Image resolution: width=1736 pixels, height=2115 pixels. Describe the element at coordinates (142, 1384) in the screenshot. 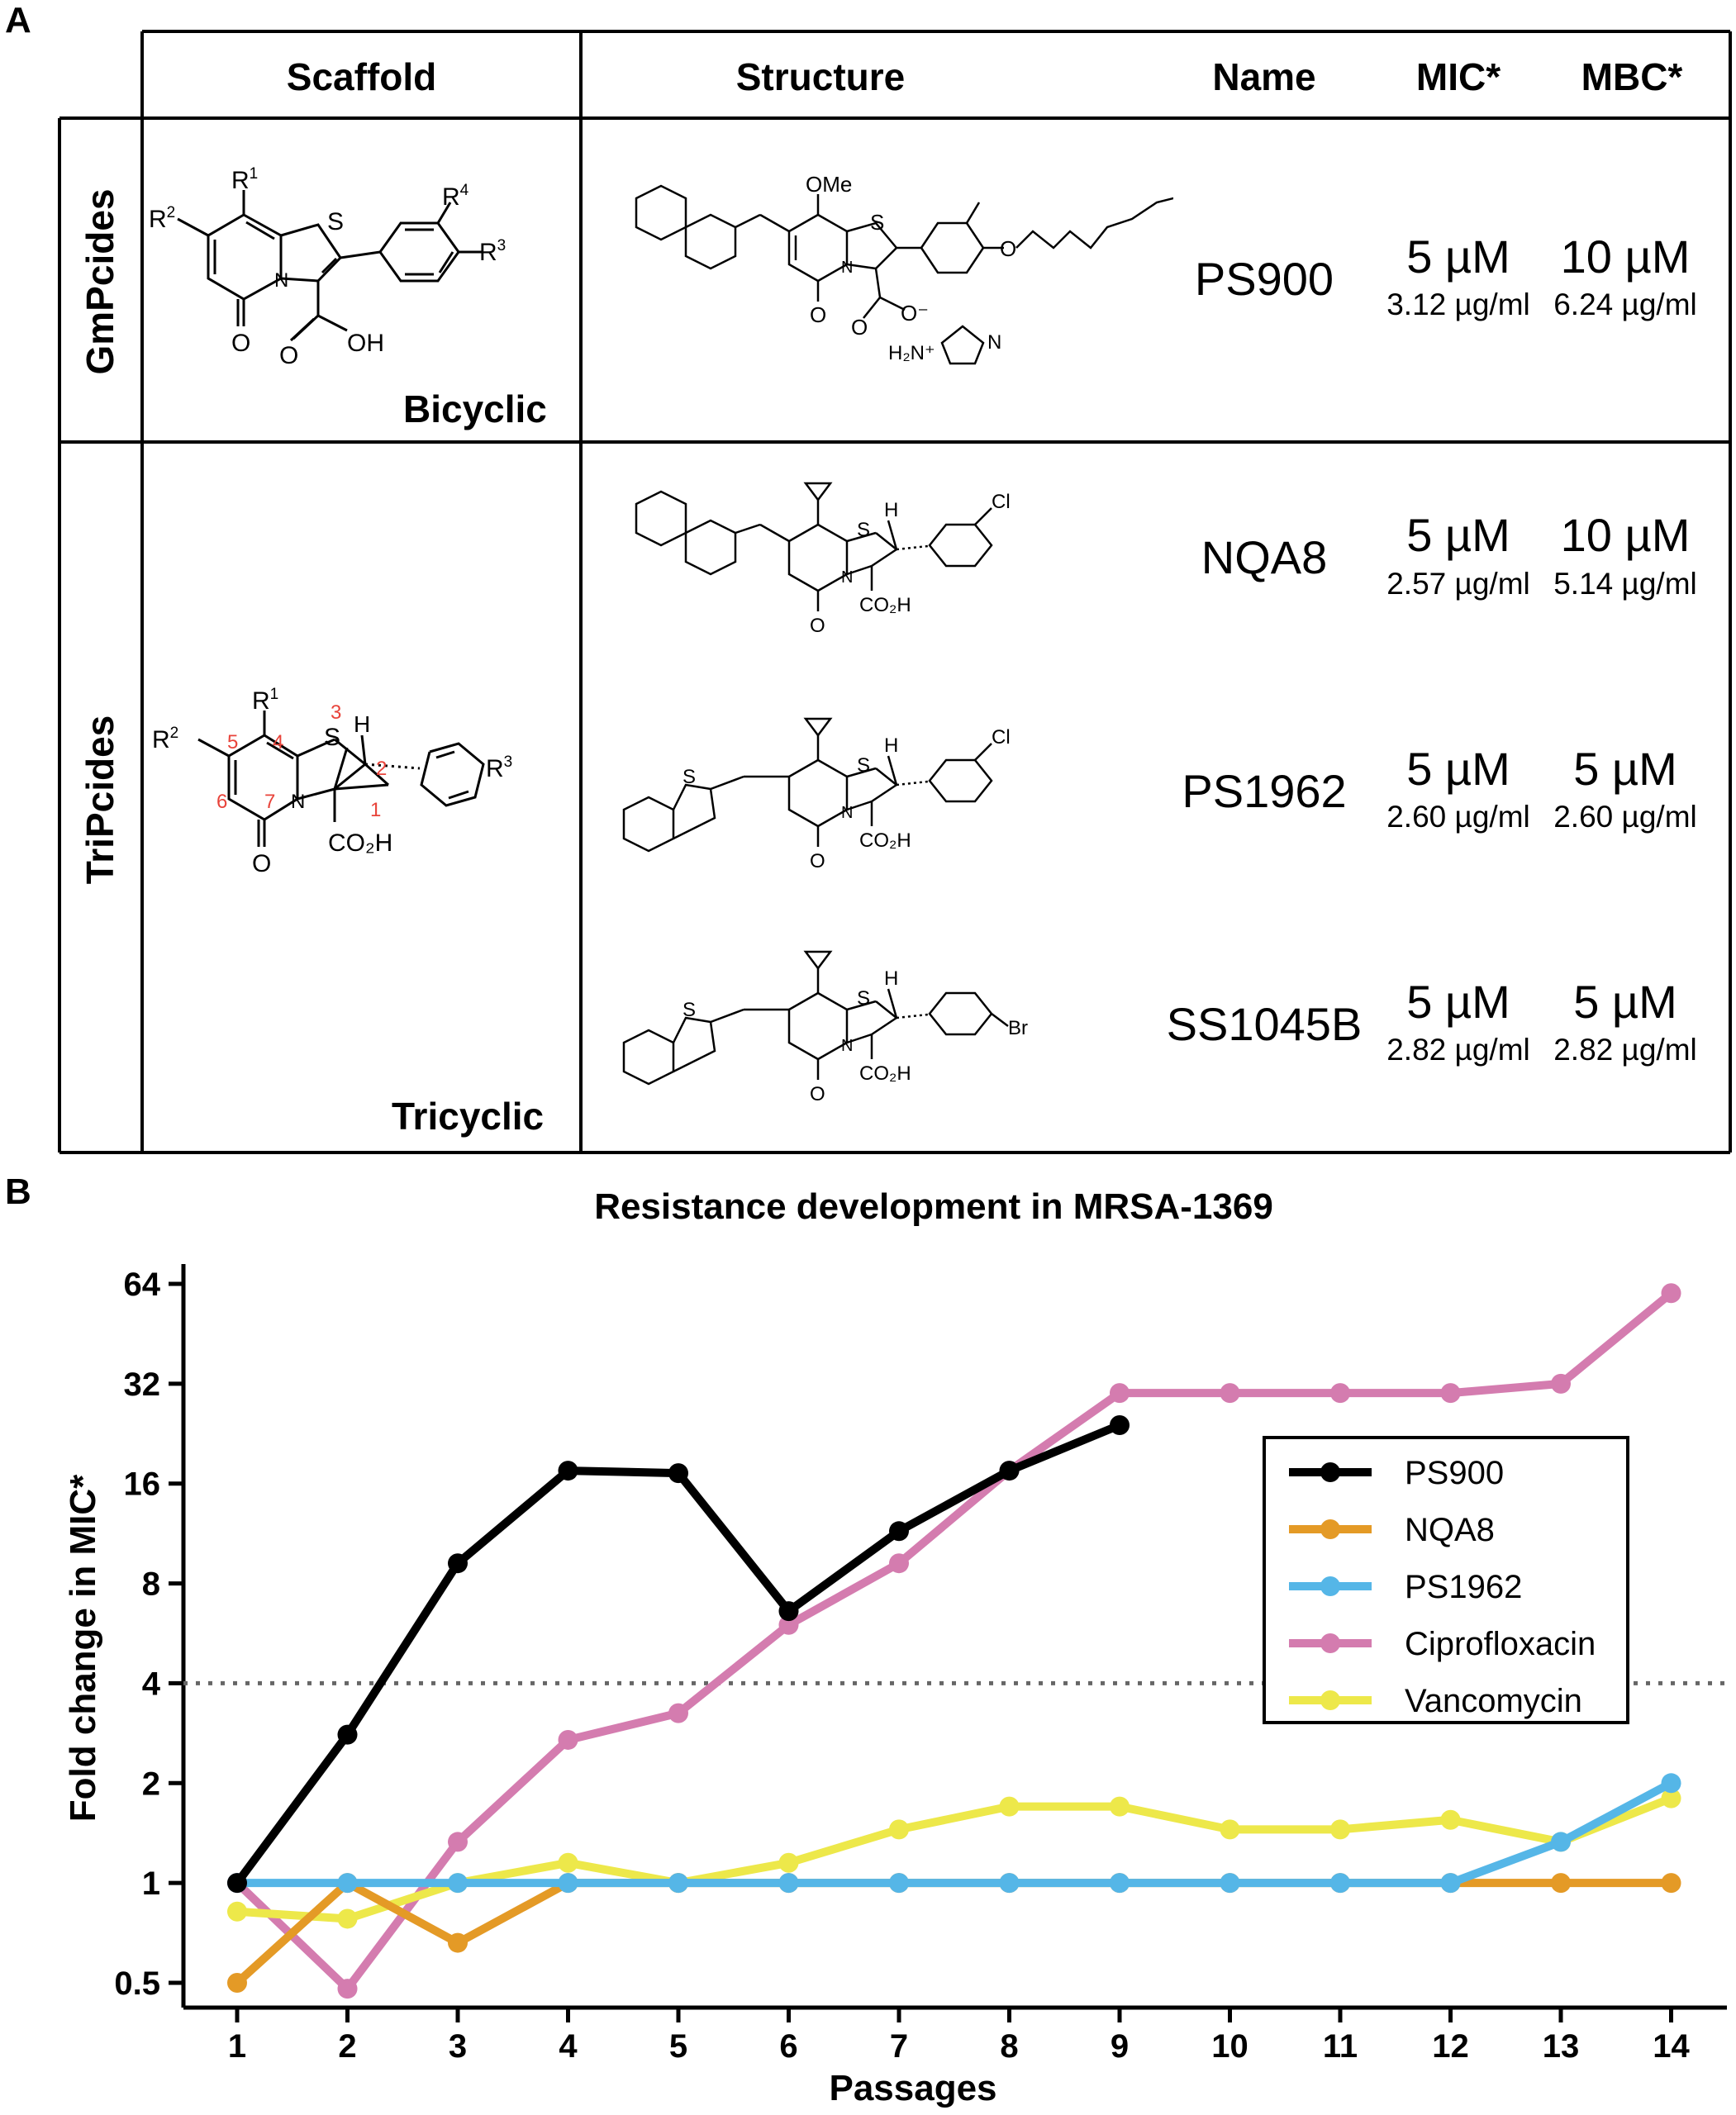

I see `y-tick-label: 32` at that location.